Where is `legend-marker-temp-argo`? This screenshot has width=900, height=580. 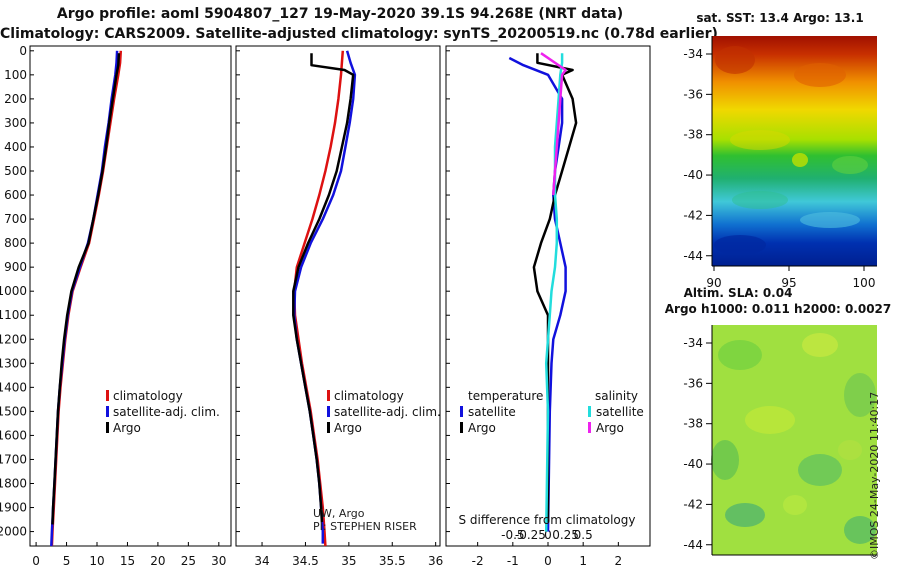 legend-marker-temp-argo is located at coordinates (461, 427).